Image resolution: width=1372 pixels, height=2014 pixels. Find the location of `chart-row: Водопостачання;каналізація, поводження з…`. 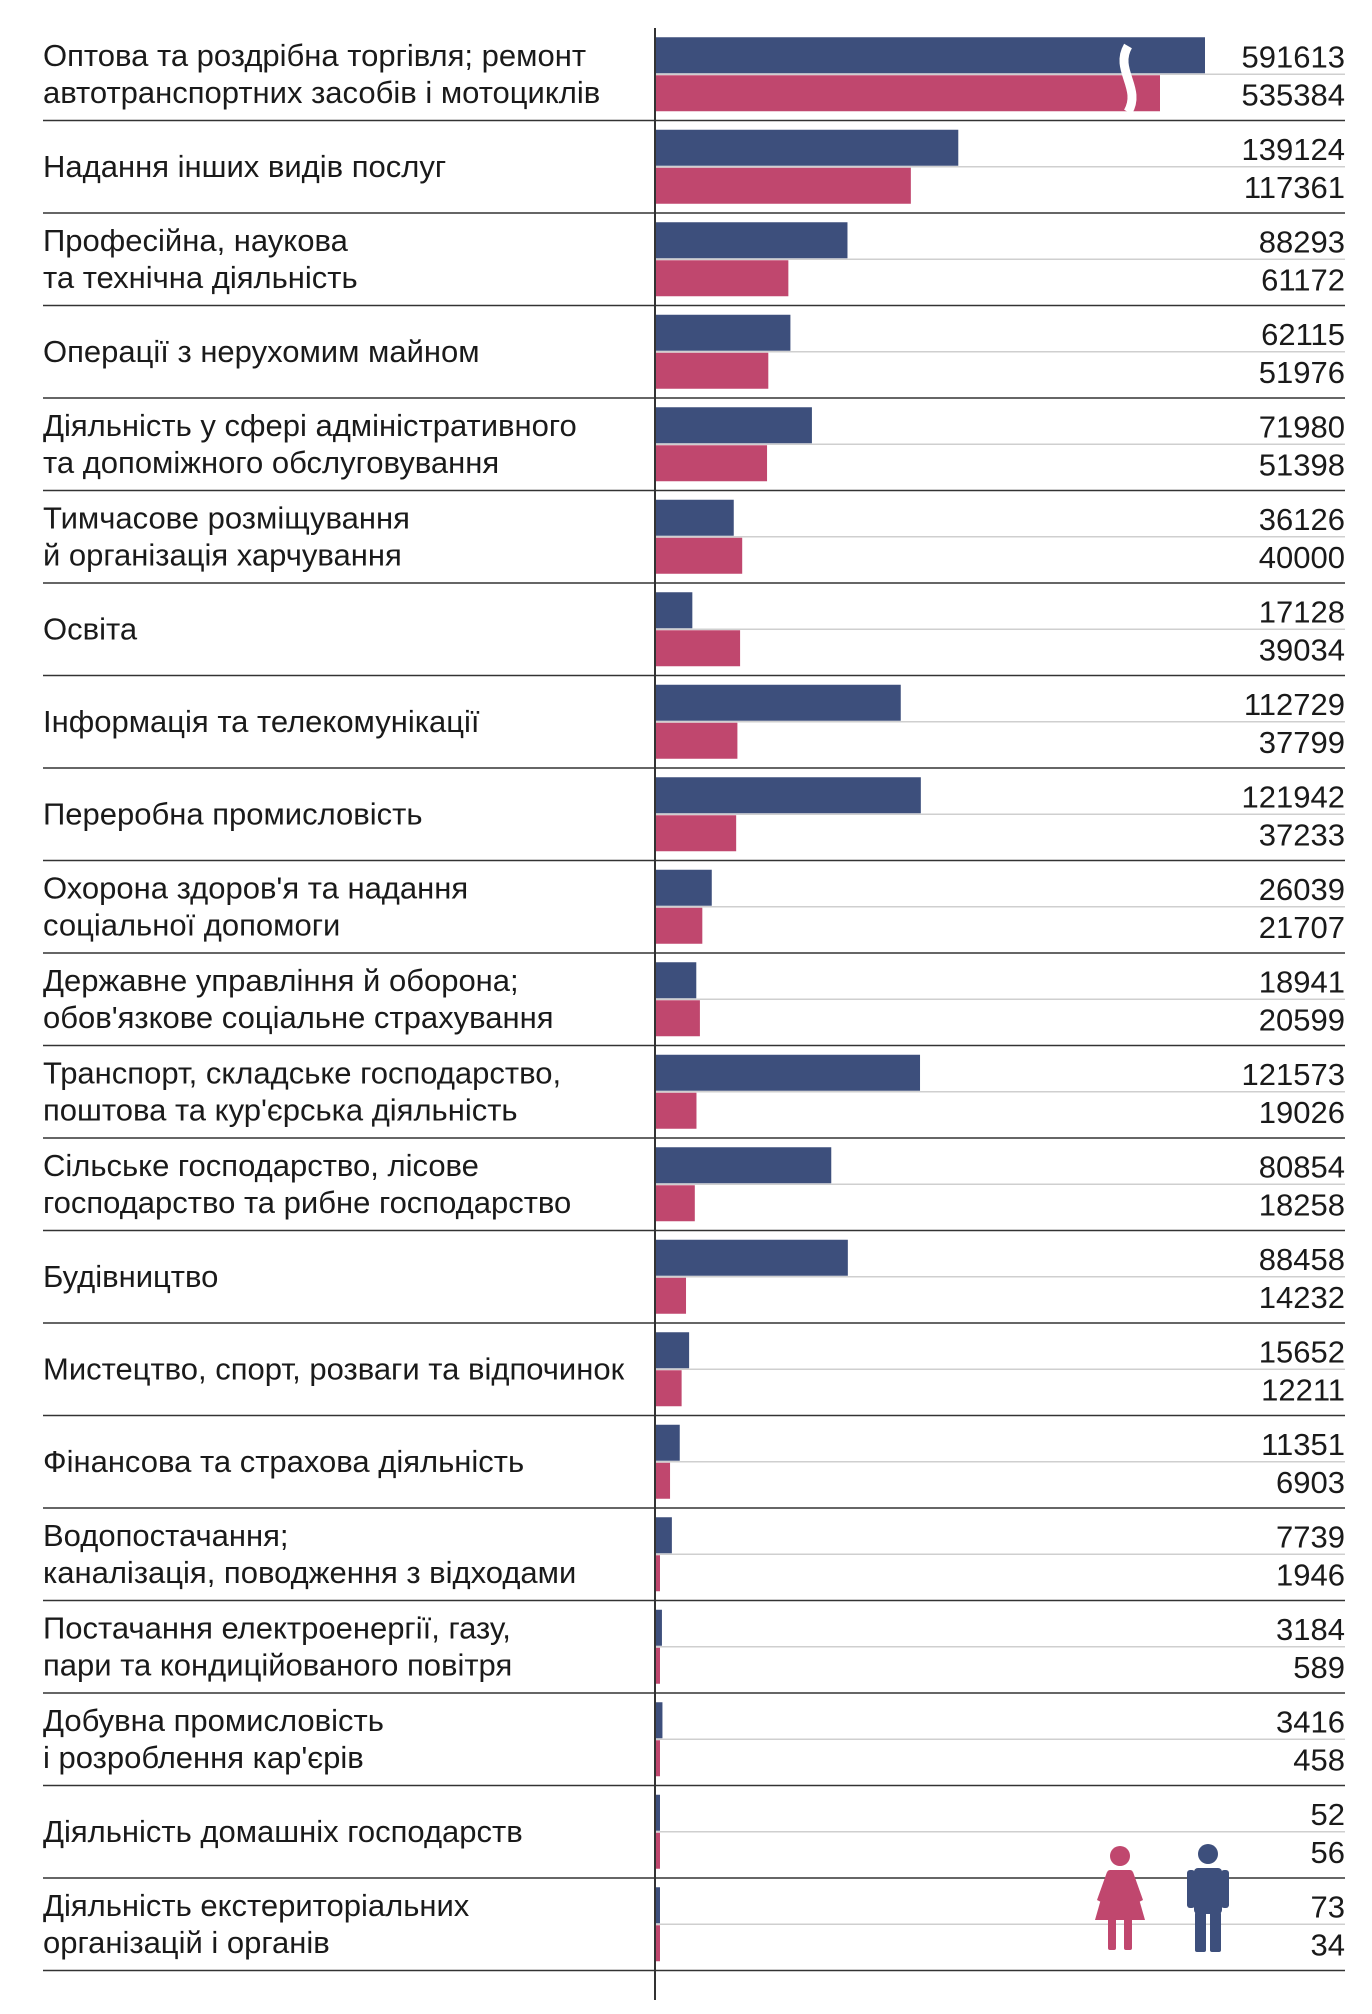

chart-row: Водопостачання;каналізація, поводження з… is located at coordinates (694, 1559).